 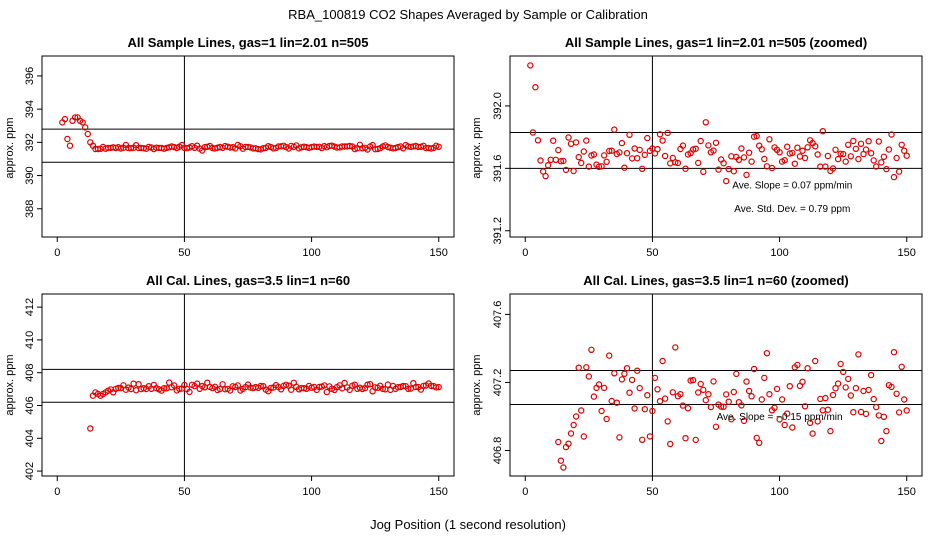 I want to click on annotation-text: Ave. Std. Dev. = 0.79 ppm, so click(x=792, y=209).